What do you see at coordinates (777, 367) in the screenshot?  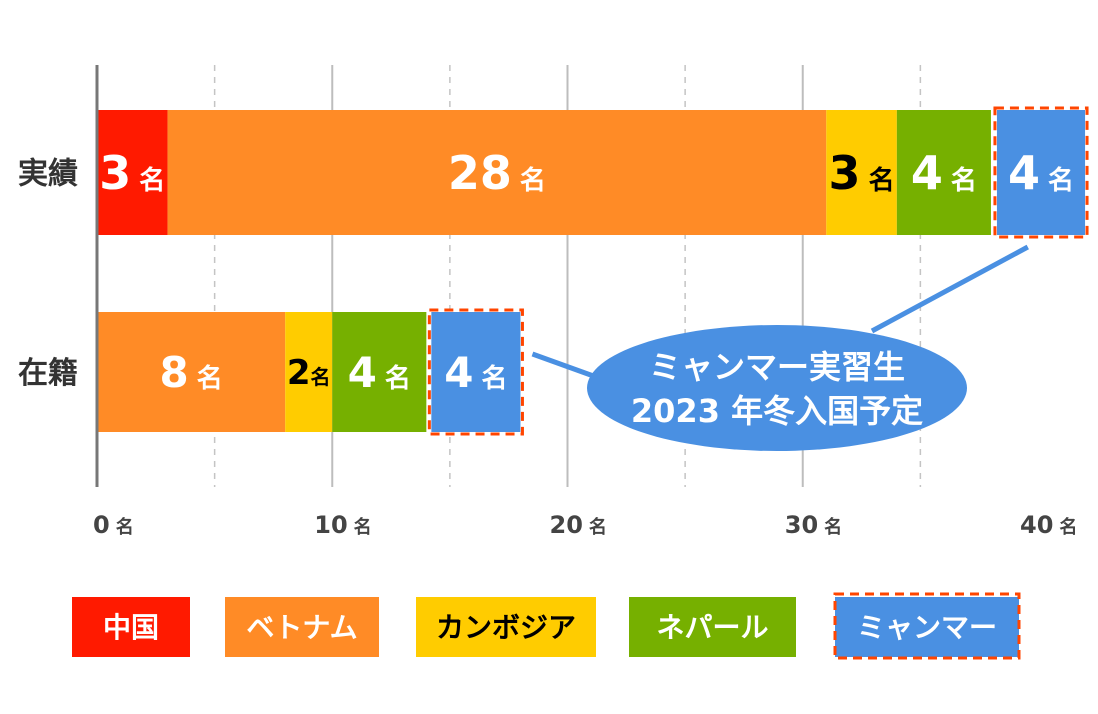 I see `callout-text: ミャンマー実習生` at bounding box center [777, 367].